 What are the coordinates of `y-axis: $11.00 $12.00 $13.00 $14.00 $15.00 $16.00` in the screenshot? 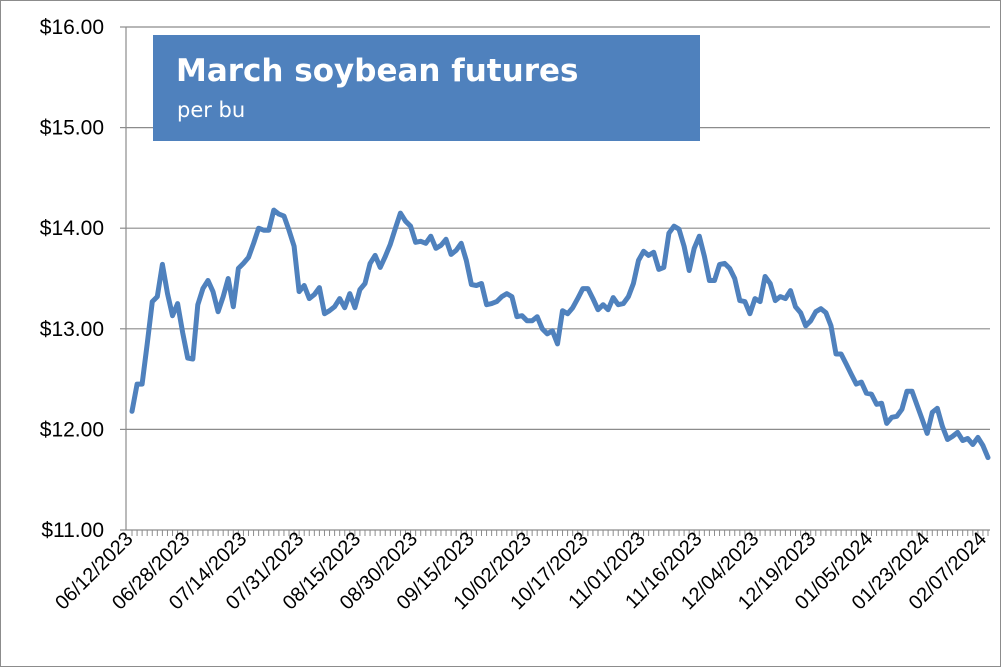 It's located at (83, 279).